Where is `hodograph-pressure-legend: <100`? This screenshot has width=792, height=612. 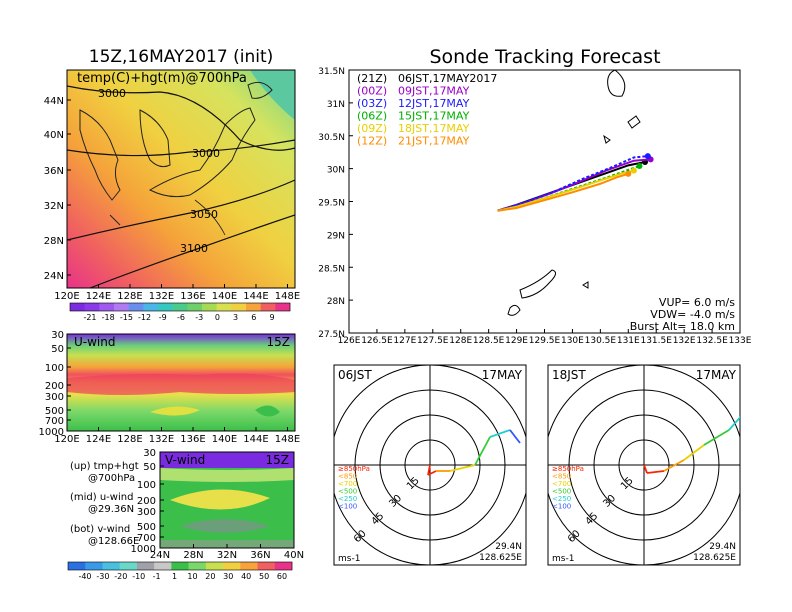 hodograph-pressure-legend: <100 is located at coordinates (347, 507).